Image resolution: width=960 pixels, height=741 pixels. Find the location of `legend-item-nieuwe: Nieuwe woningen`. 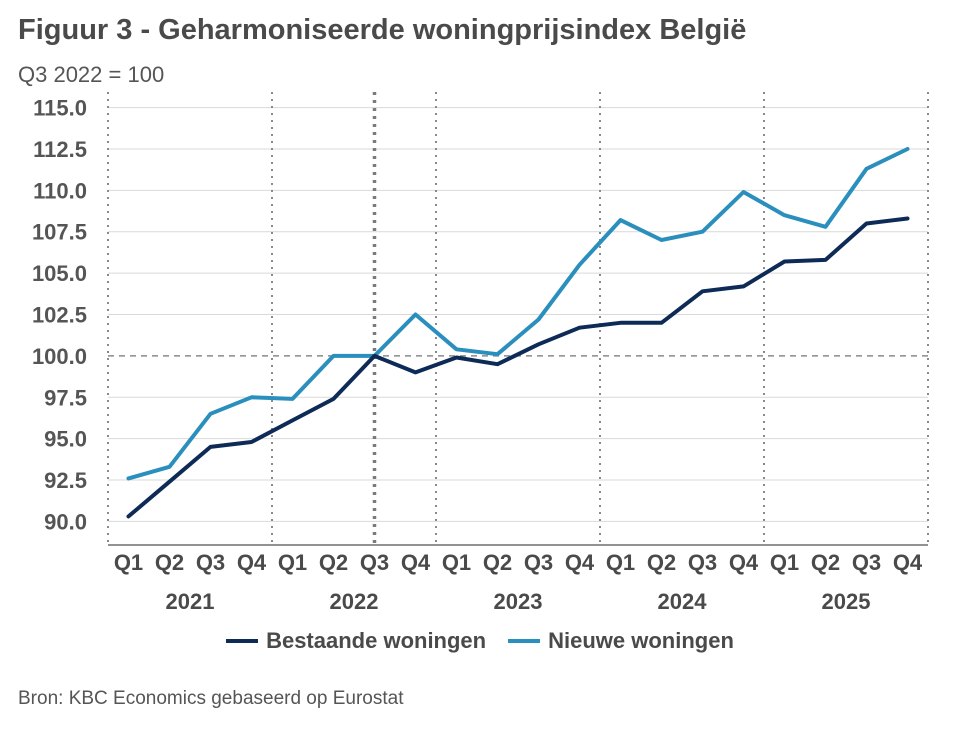

legend-item-nieuwe: Nieuwe woningen is located at coordinates (621, 641).